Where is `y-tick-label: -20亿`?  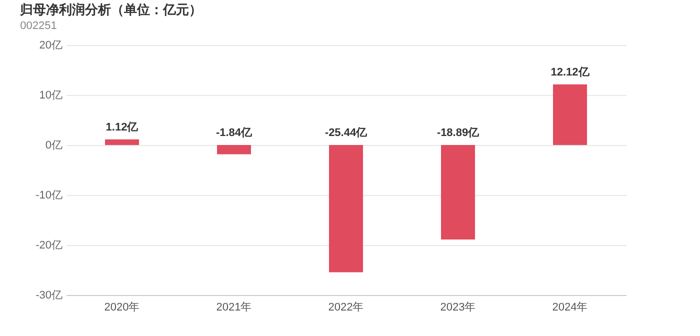
y-tick-label: -20亿 is located at coordinates (49, 246).